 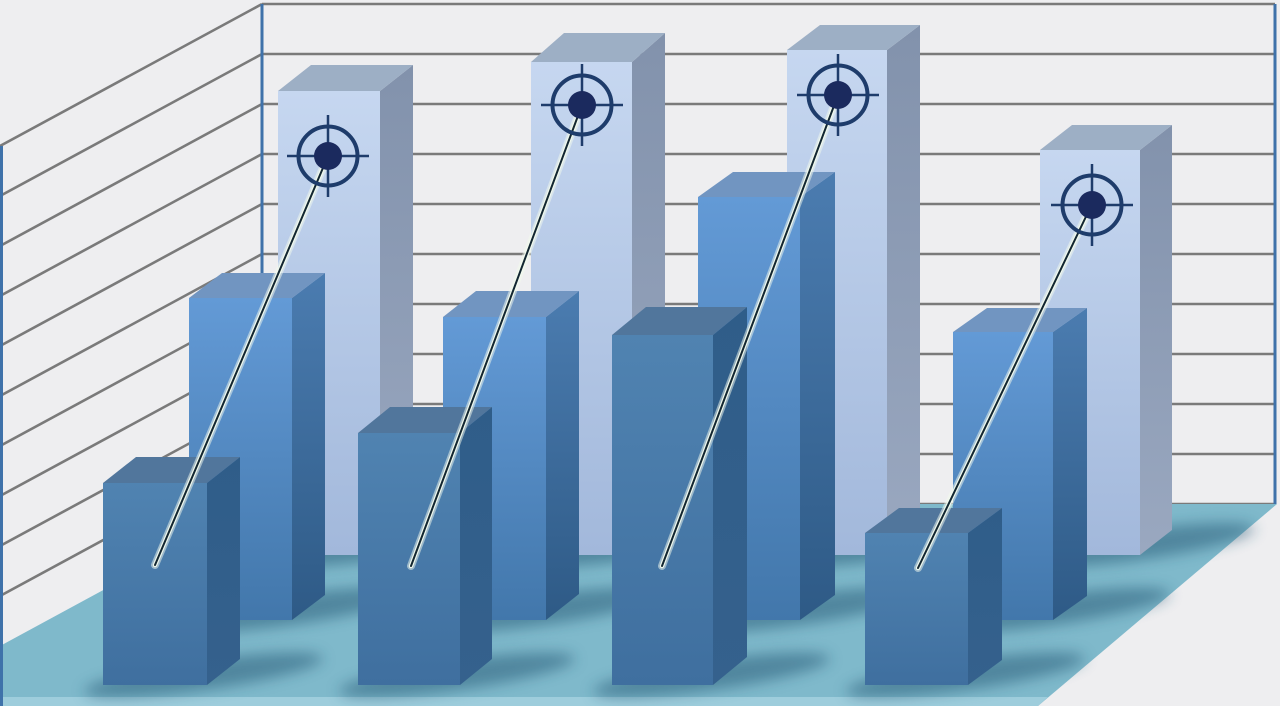 I want to click on bar-group2-middle-bar, so click(x=511, y=455).